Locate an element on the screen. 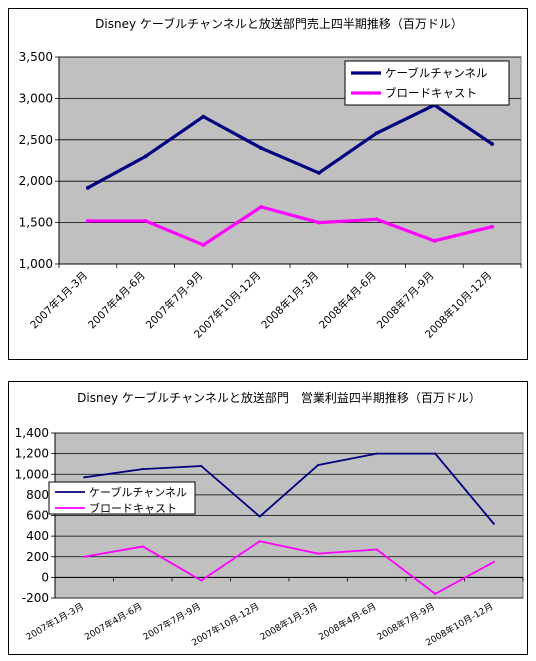 The image size is (536, 661). y-tick-label: 1,500 is located at coordinates (36, 223).